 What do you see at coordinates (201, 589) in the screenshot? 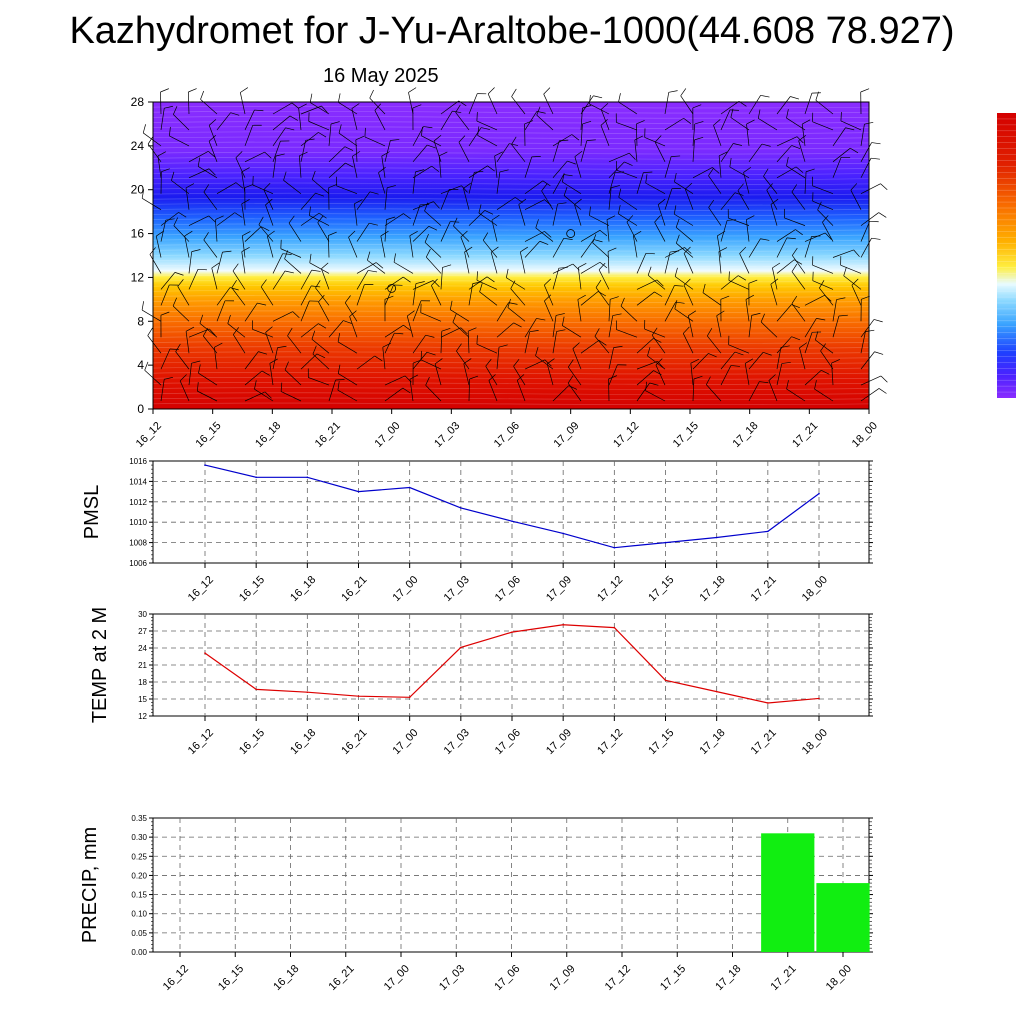
I see `x-tick-label: 16_12` at bounding box center [201, 589].